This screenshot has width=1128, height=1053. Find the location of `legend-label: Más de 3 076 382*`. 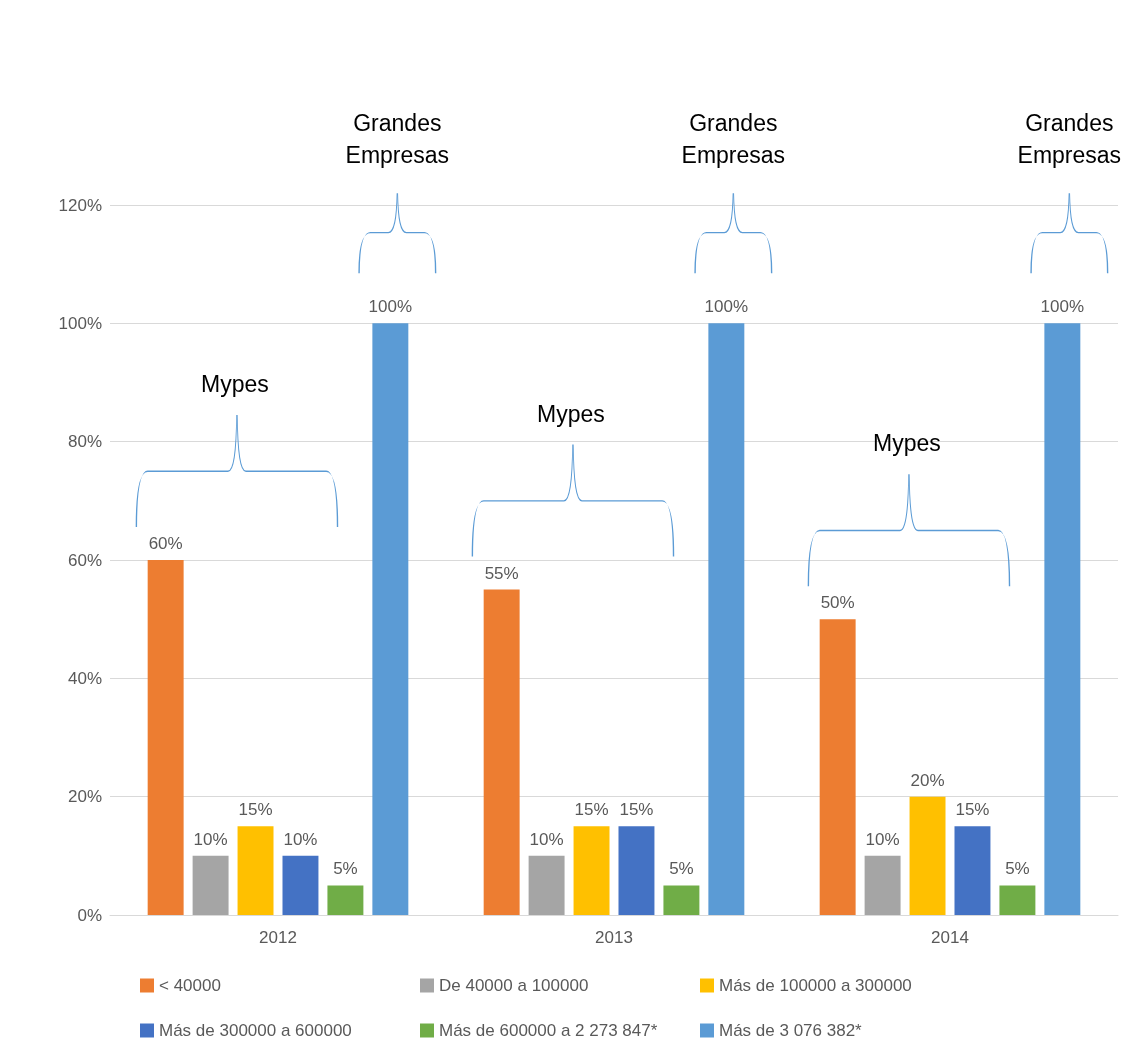

legend-label: Más de 3 076 382* is located at coordinates (791, 1030).